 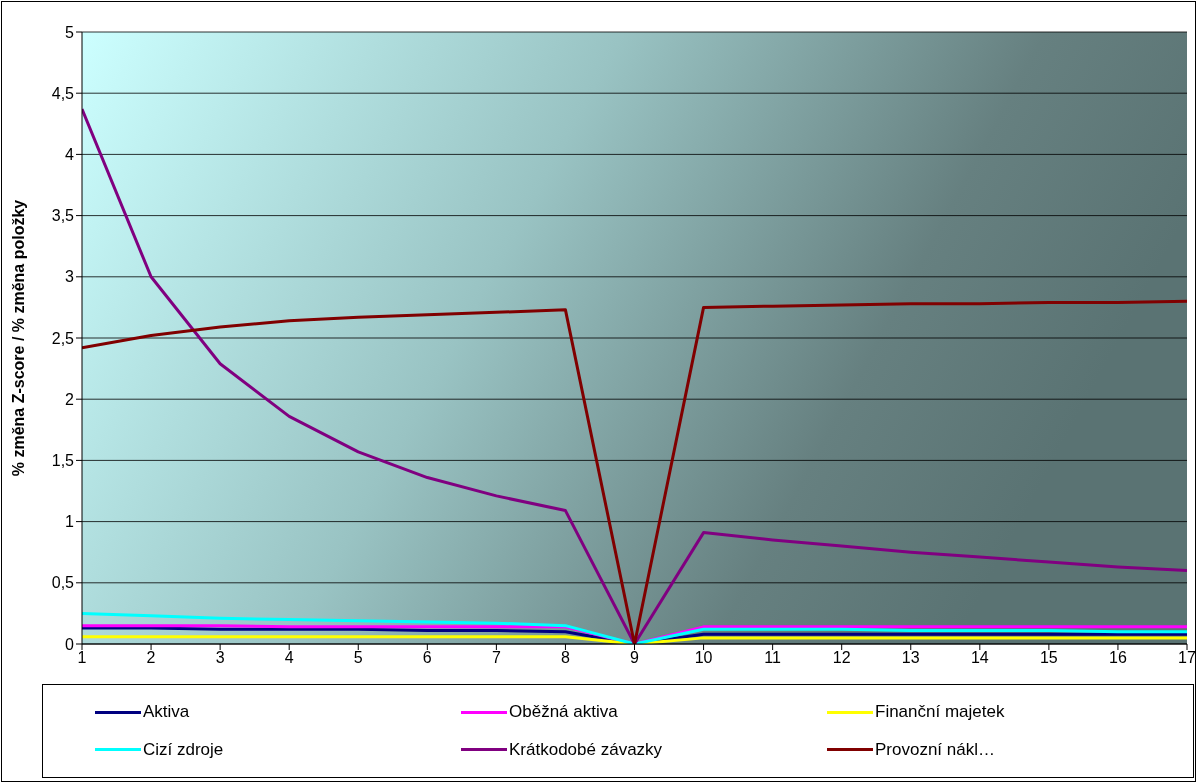 What do you see at coordinates (635, 658) in the screenshot?
I see `x-tick-label: 9` at bounding box center [635, 658].